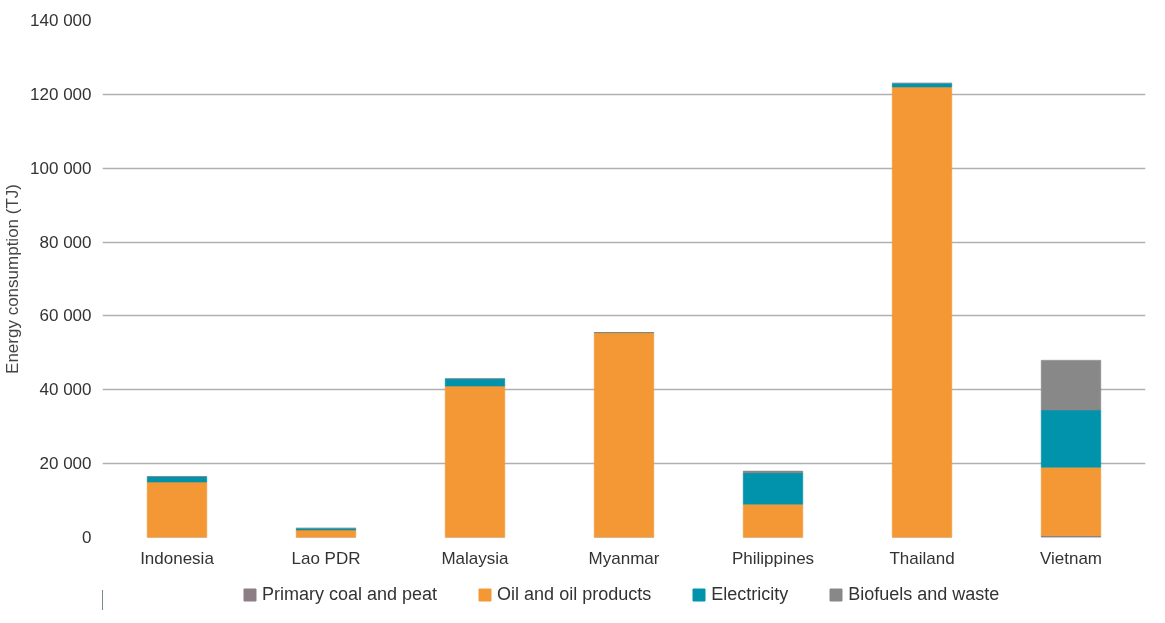 The width and height of the screenshot is (1165, 623). What do you see at coordinates (924, 594) in the screenshot?
I see `legend-label: Biofuels and waste` at bounding box center [924, 594].